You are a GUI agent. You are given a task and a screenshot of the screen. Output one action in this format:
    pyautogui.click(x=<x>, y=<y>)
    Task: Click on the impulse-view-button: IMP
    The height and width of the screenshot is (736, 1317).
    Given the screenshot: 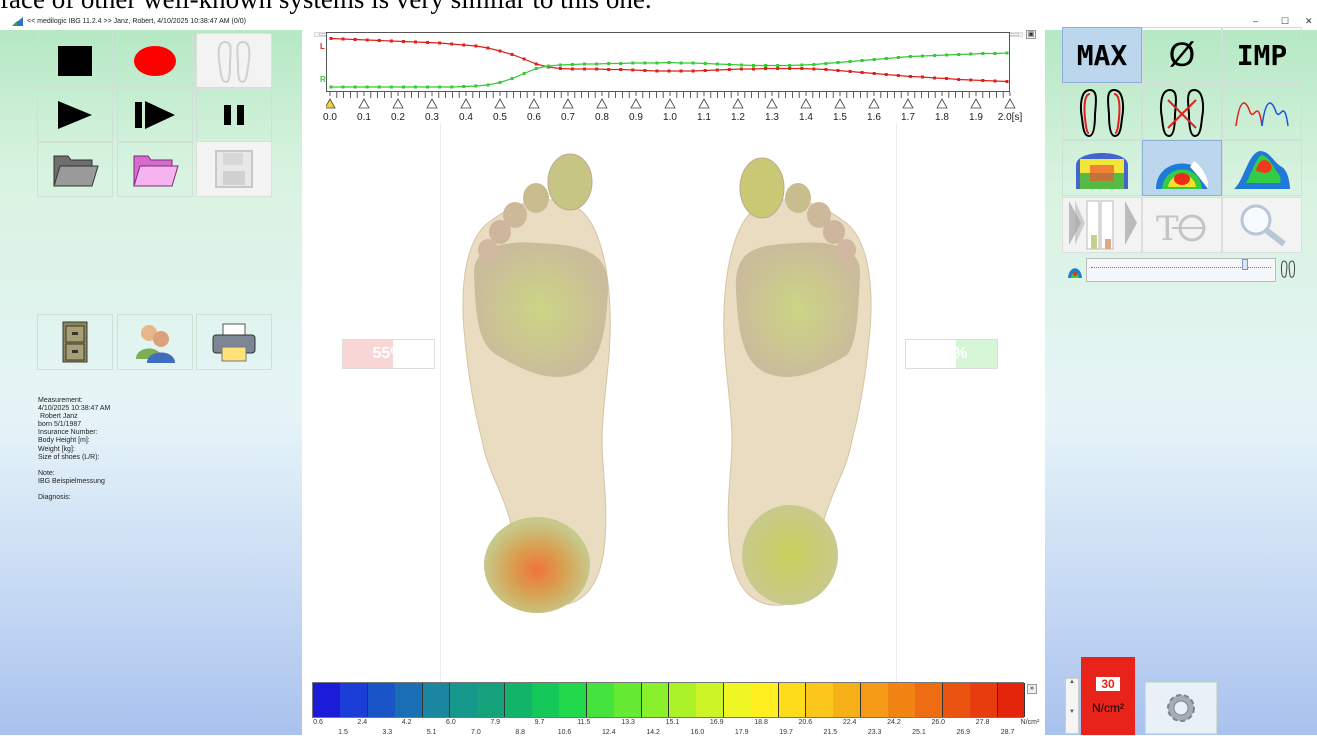 What is the action you would take?
    pyautogui.click(x=1262, y=55)
    